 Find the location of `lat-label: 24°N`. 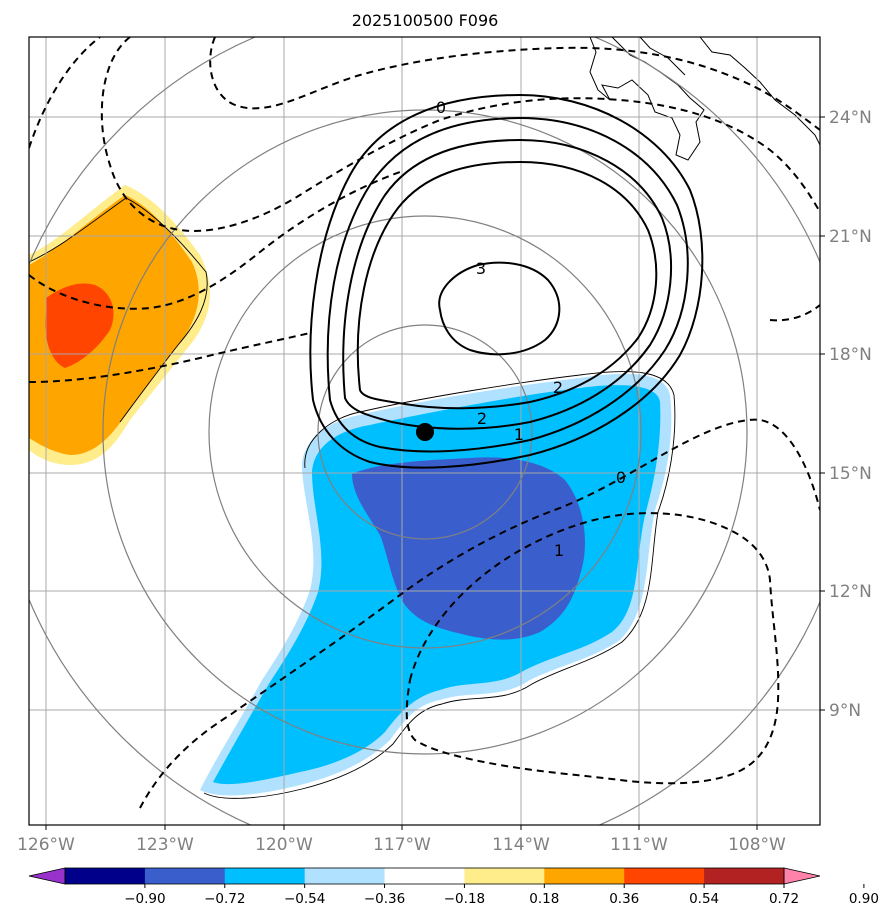

lat-label: 24°N is located at coordinates (850, 118).